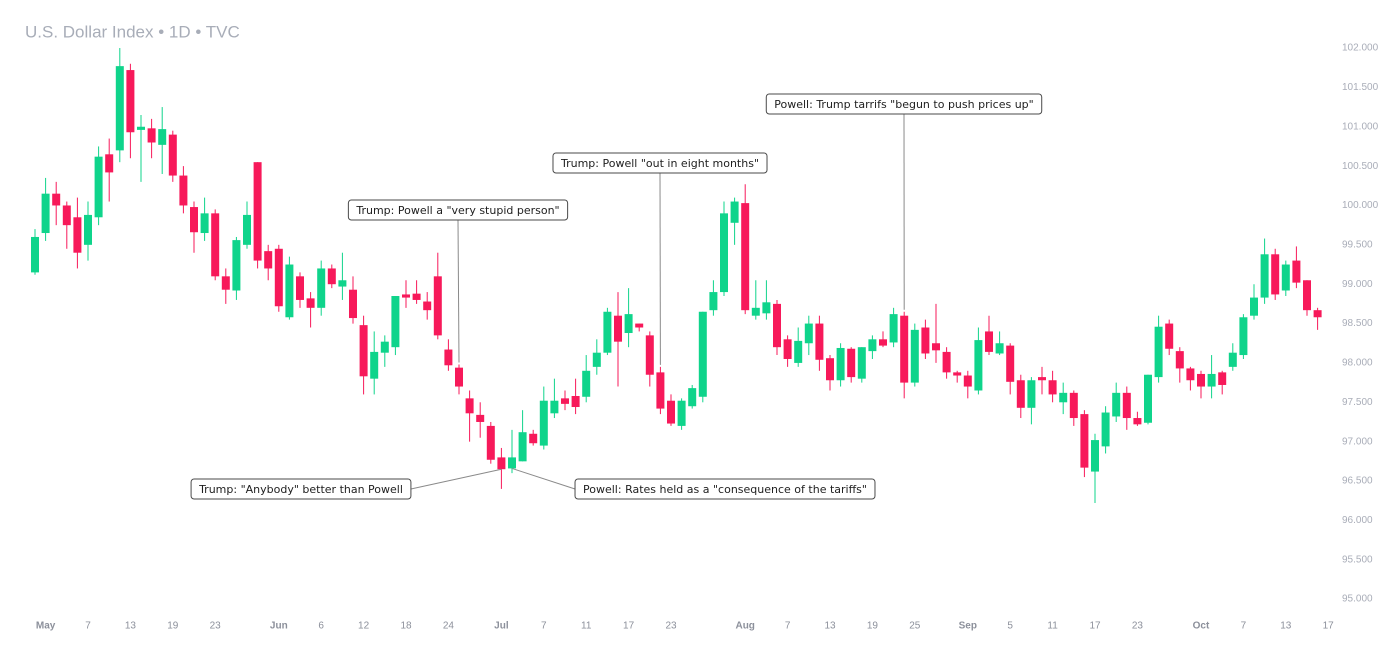 Image resolution: width=1400 pixels, height=655 pixels. I want to click on y-tick-label: 95.000, so click(1357, 599).